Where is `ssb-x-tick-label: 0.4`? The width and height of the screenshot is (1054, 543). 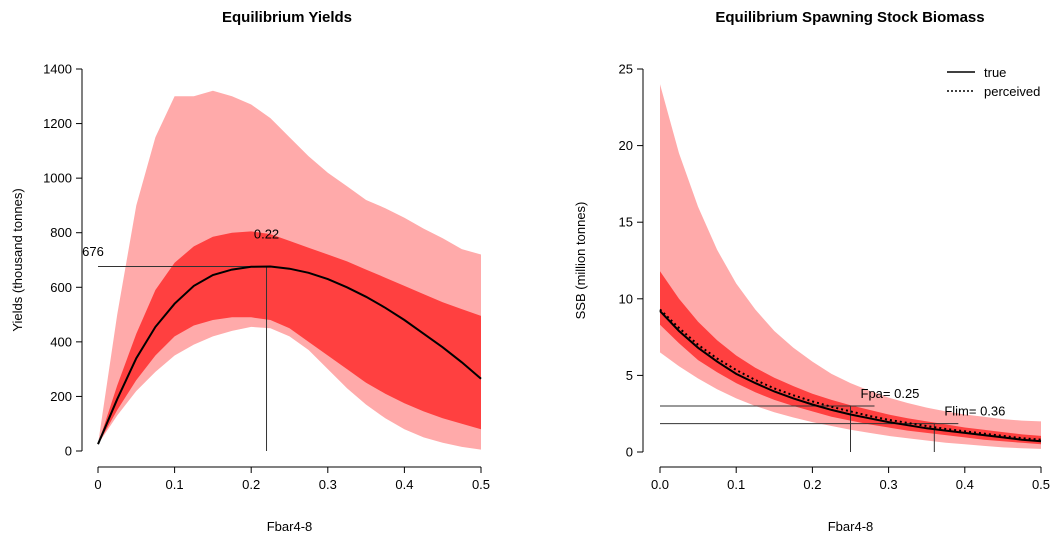
ssb-x-tick-label: 0.4 is located at coordinates (965, 484).